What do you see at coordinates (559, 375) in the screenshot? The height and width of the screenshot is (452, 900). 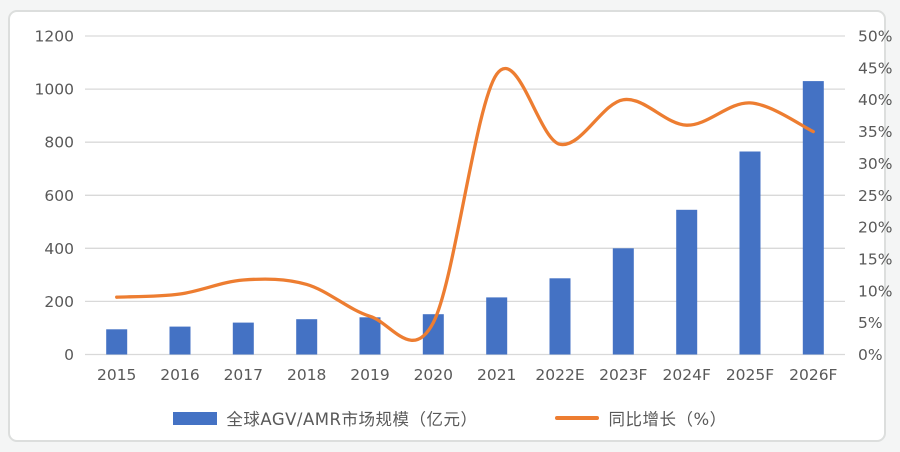 I see `x-axis-label: 2022E` at bounding box center [559, 375].